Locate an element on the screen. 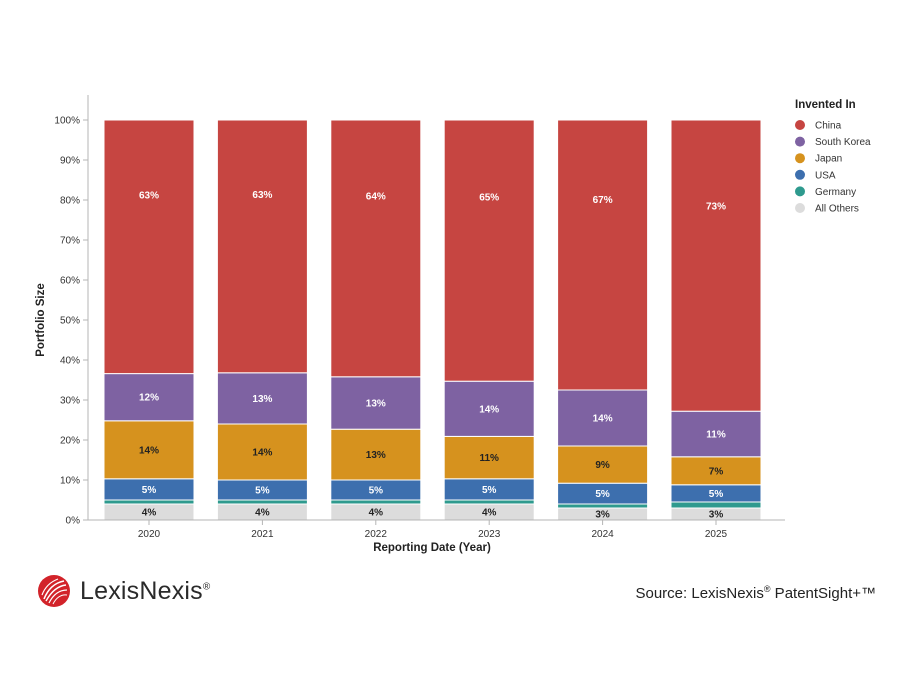 The width and height of the screenshot is (900, 675). bar-japan-2024 is located at coordinates (603, 464).